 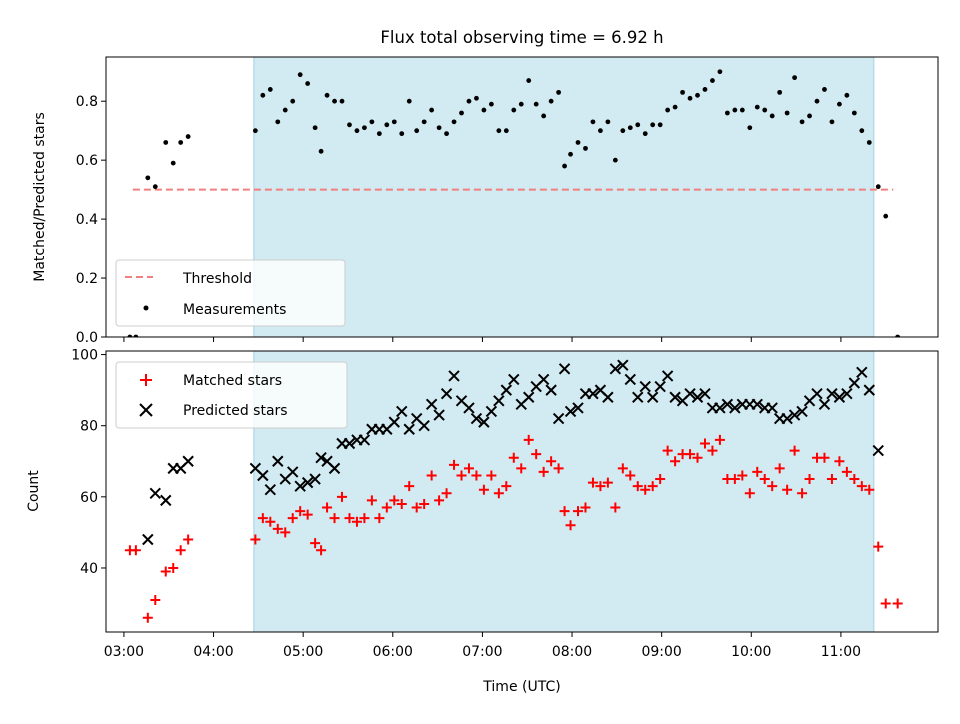 What do you see at coordinates (217, 279) in the screenshot?
I see `threshold-legend-label: Threshold` at bounding box center [217, 279].